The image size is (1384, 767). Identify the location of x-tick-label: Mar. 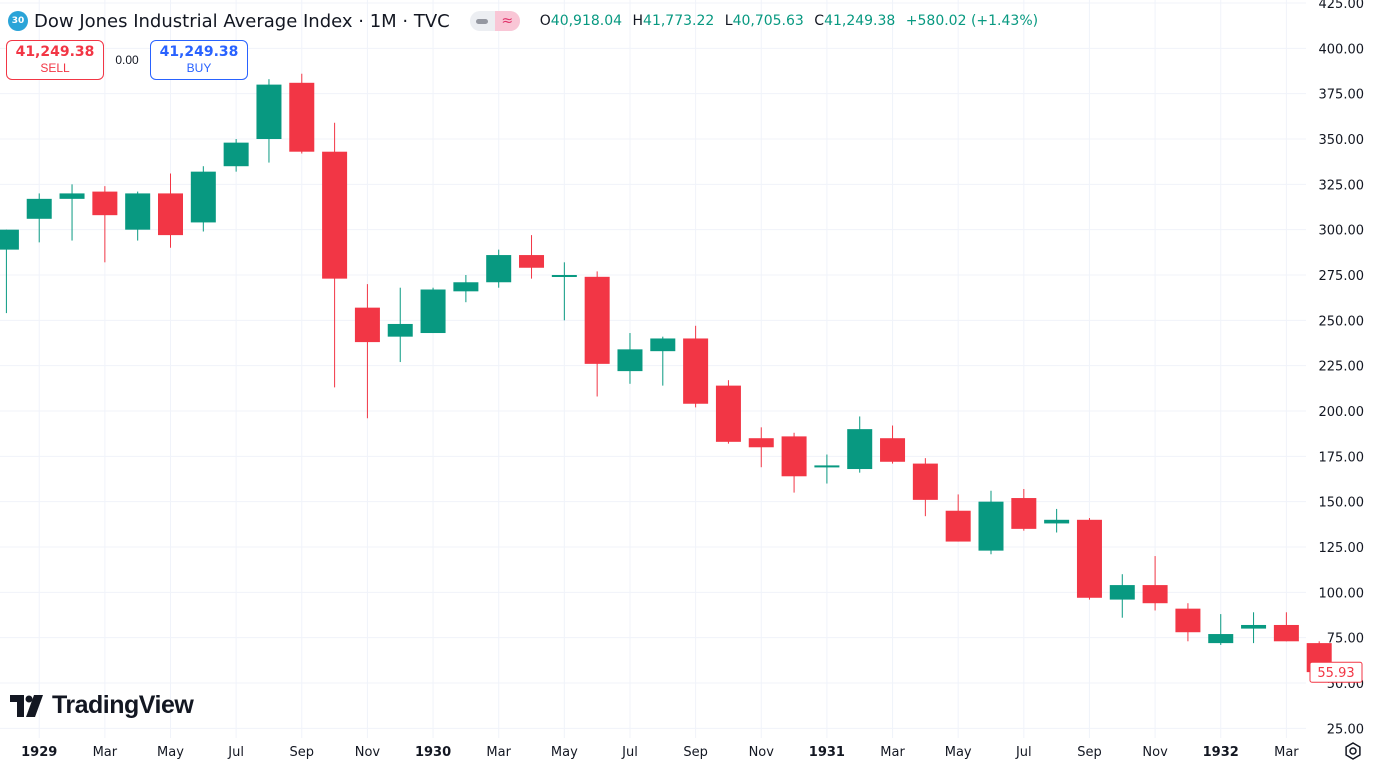
(1286, 752).